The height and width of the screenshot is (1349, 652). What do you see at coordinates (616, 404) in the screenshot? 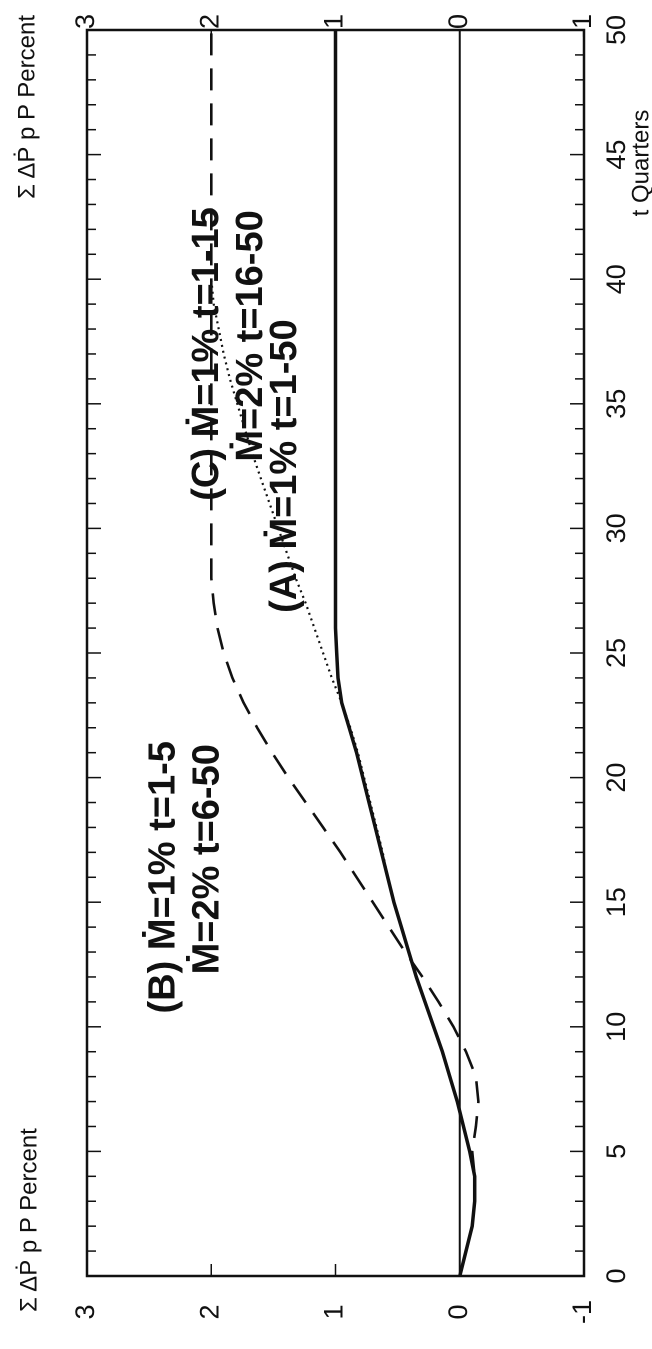
I see `x-tick-label: 35` at bounding box center [616, 404].